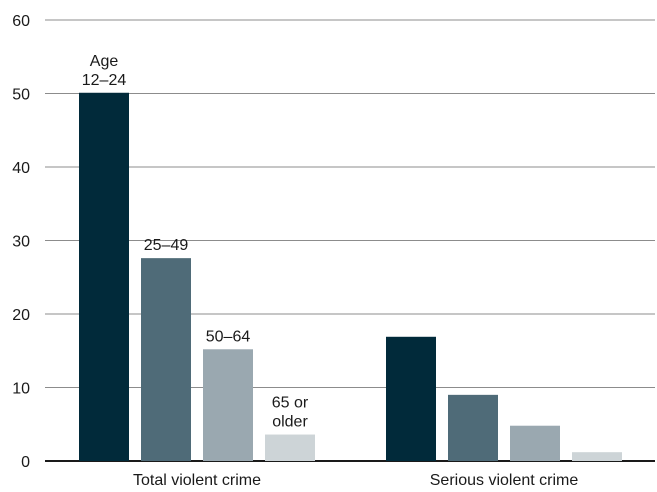 The height and width of the screenshot is (492, 657). What do you see at coordinates (355, 480) in the screenshot?
I see `category-labels: Total violent crime Serious violent crime` at bounding box center [355, 480].